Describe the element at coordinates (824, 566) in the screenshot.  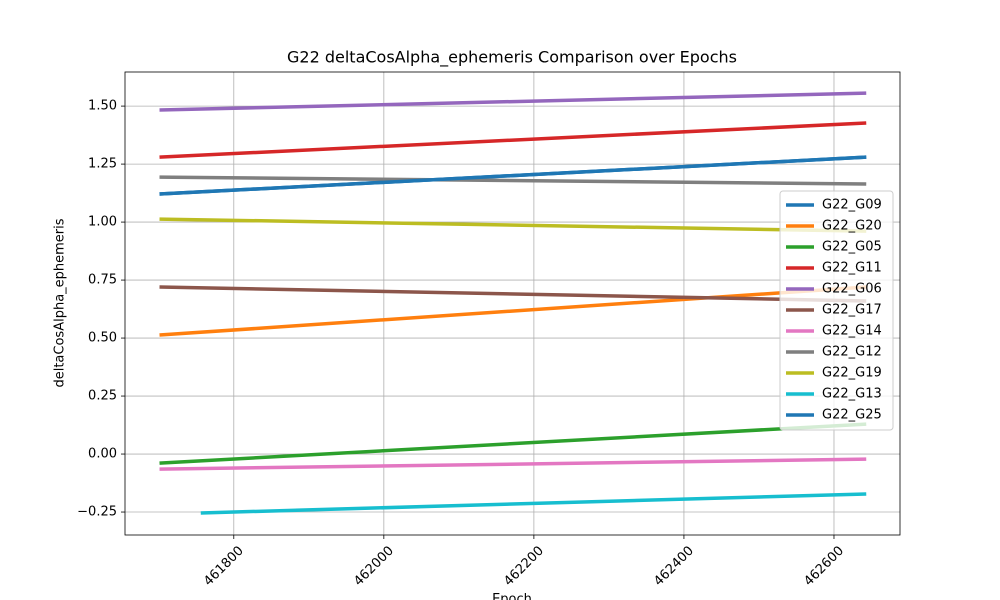
I see `x-tick-label: 462600` at that location.